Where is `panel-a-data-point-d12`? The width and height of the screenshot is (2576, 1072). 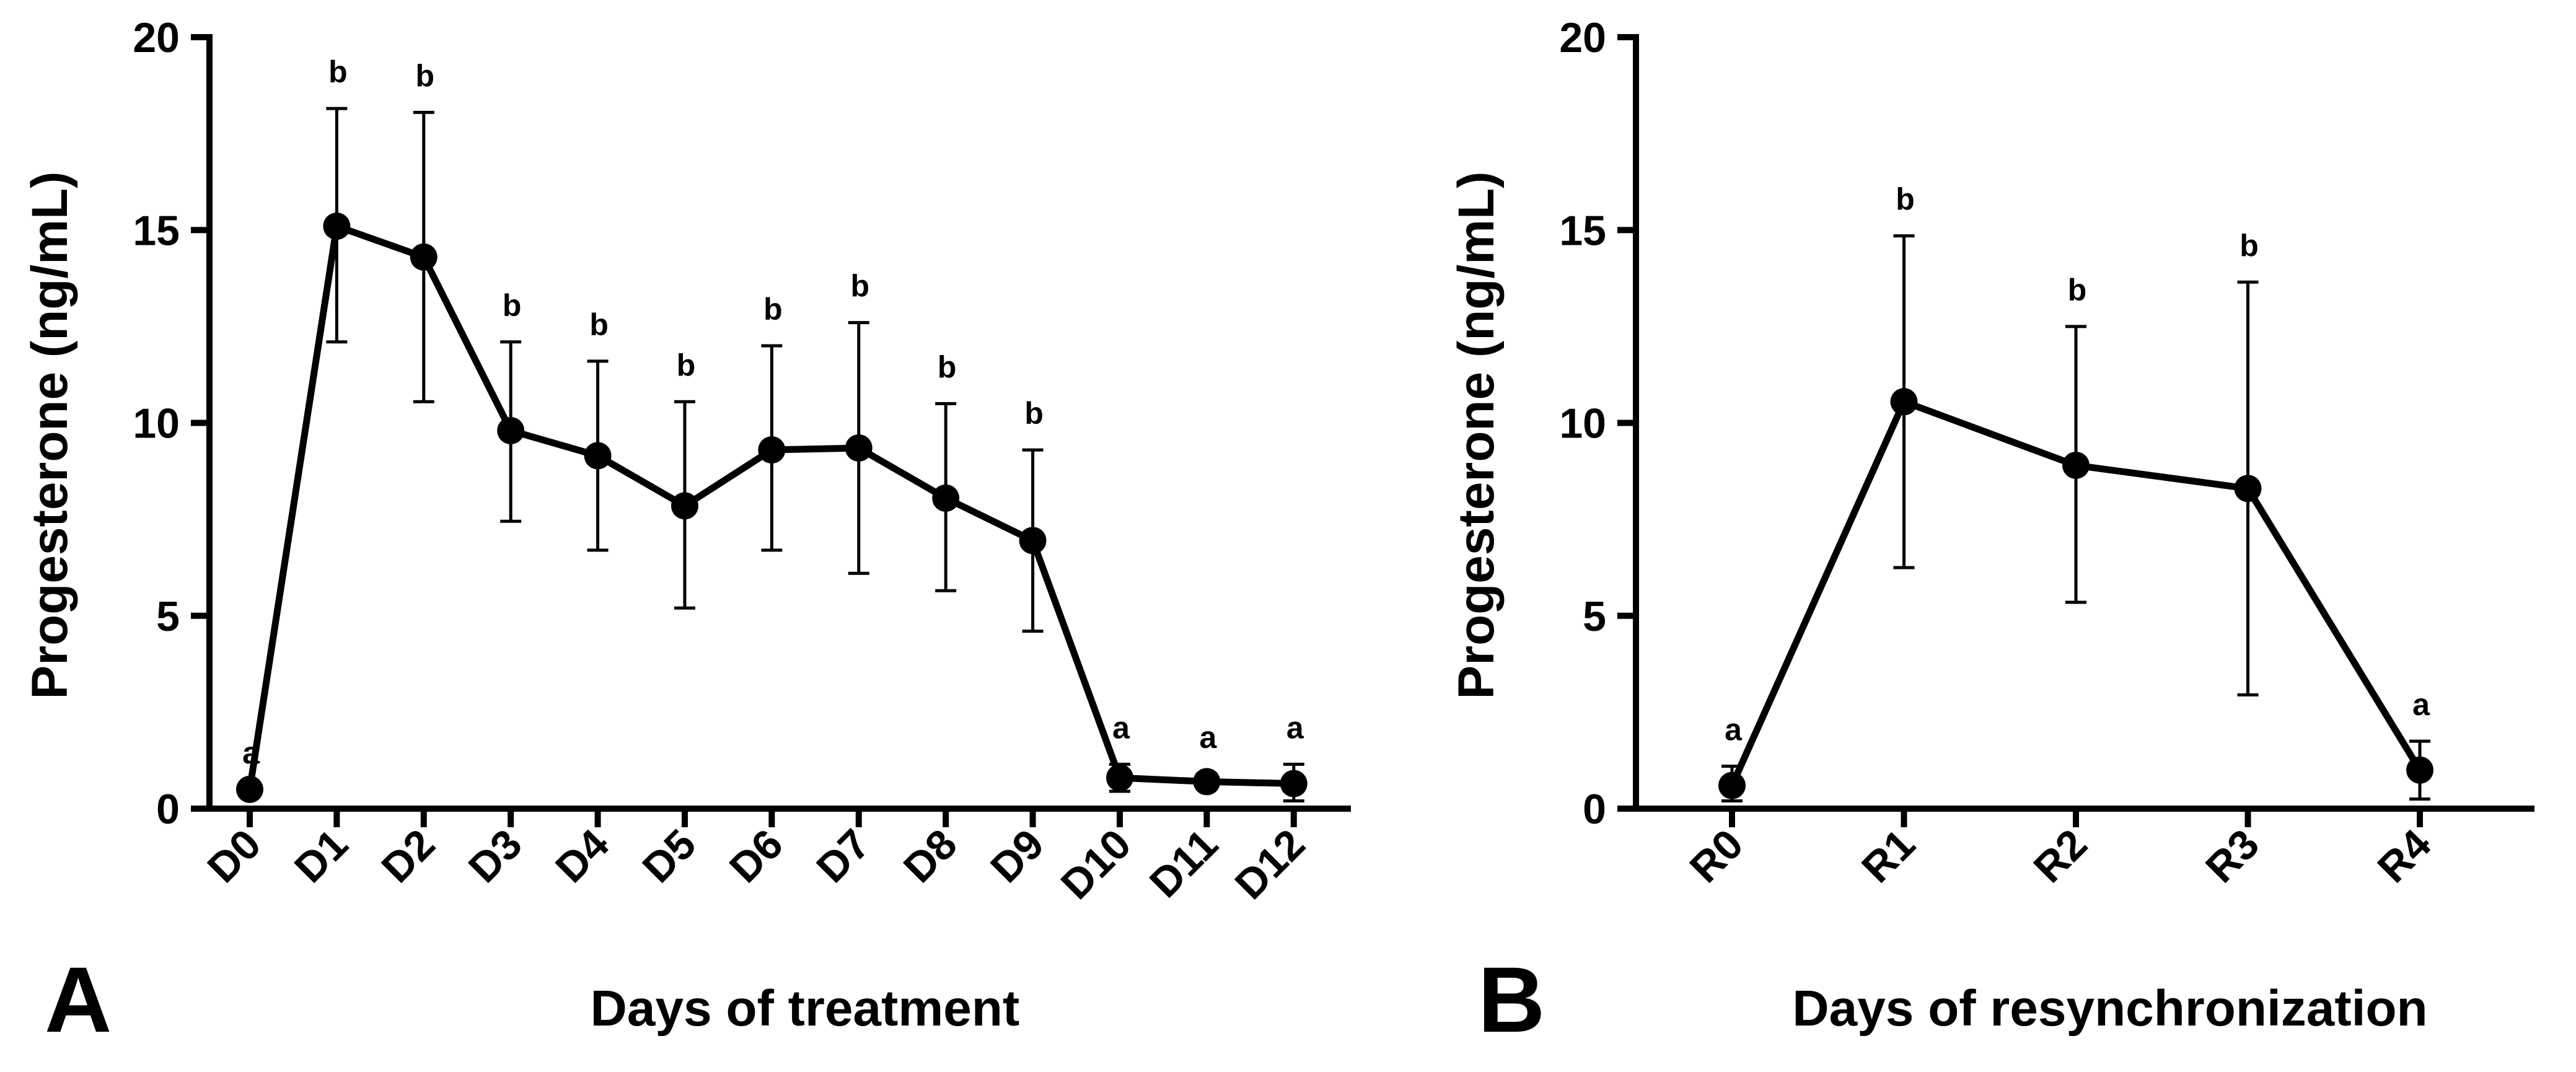
panel-a-data-point-d12 is located at coordinates (1294, 784).